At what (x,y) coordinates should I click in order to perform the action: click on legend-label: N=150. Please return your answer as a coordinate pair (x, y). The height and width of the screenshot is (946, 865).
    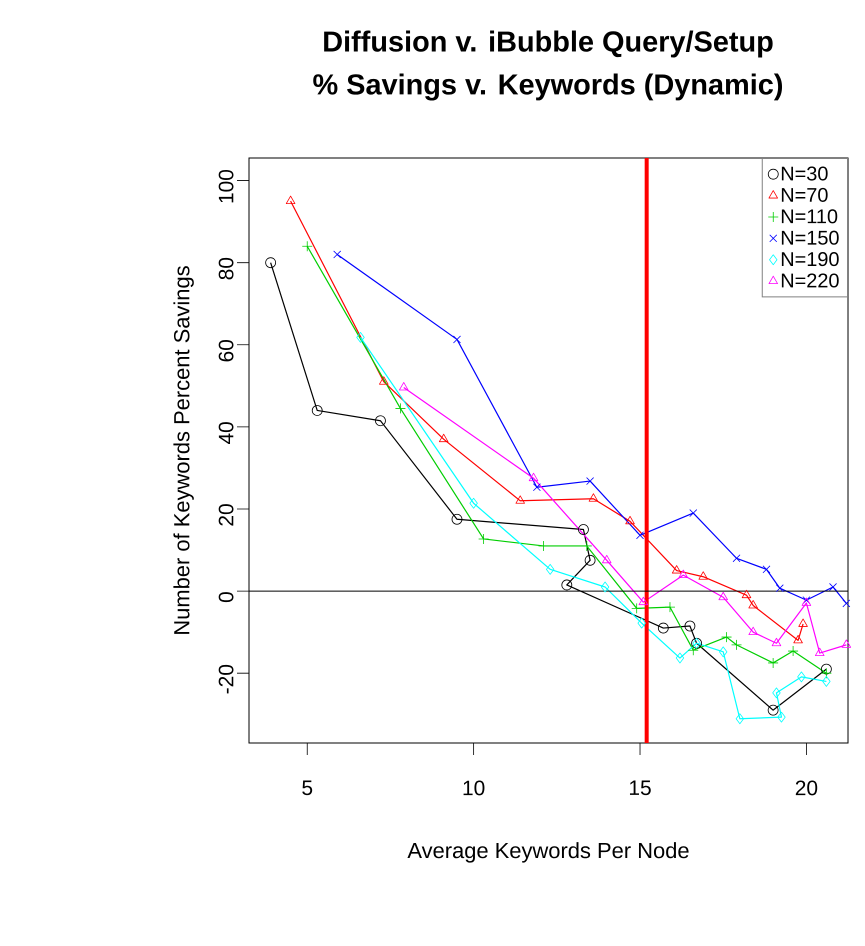
    Looking at the image, I should click on (810, 237).